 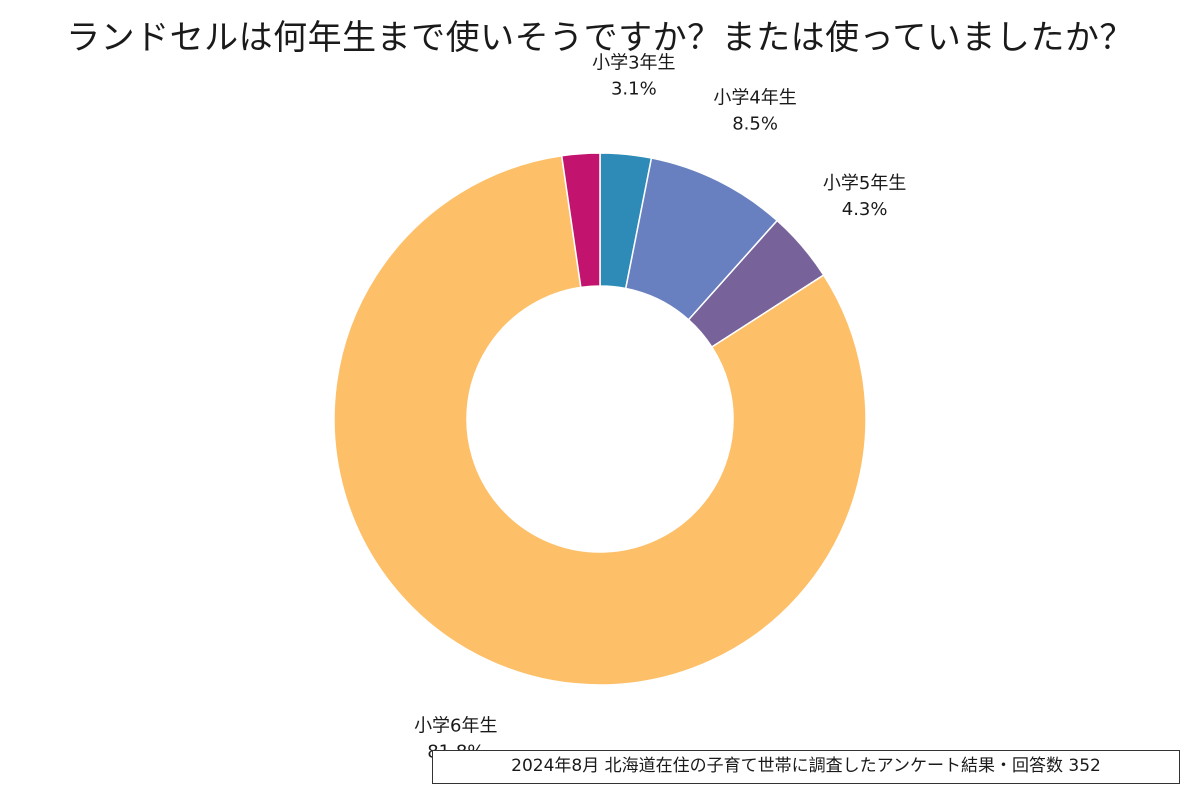 What do you see at coordinates (633, 76) in the screenshot?
I see `slice-label-0: 小学3年生 3.1%` at bounding box center [633, 76].